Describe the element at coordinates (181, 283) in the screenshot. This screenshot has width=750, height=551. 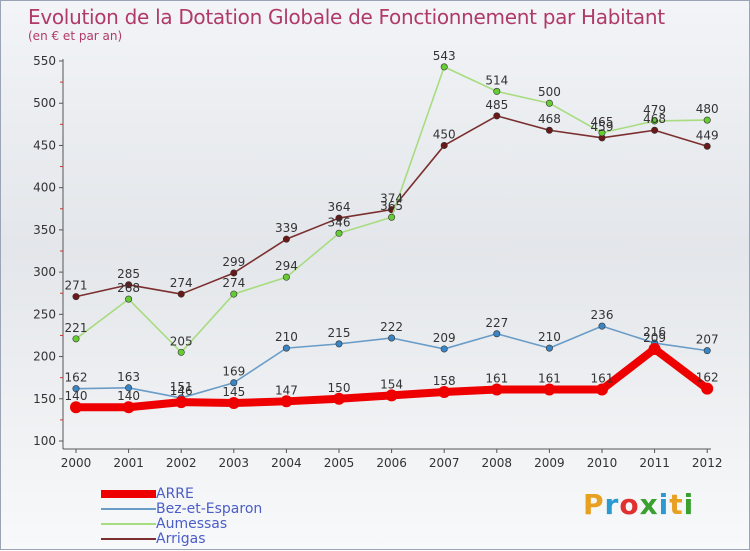
I see `data-label: 274` at that location.